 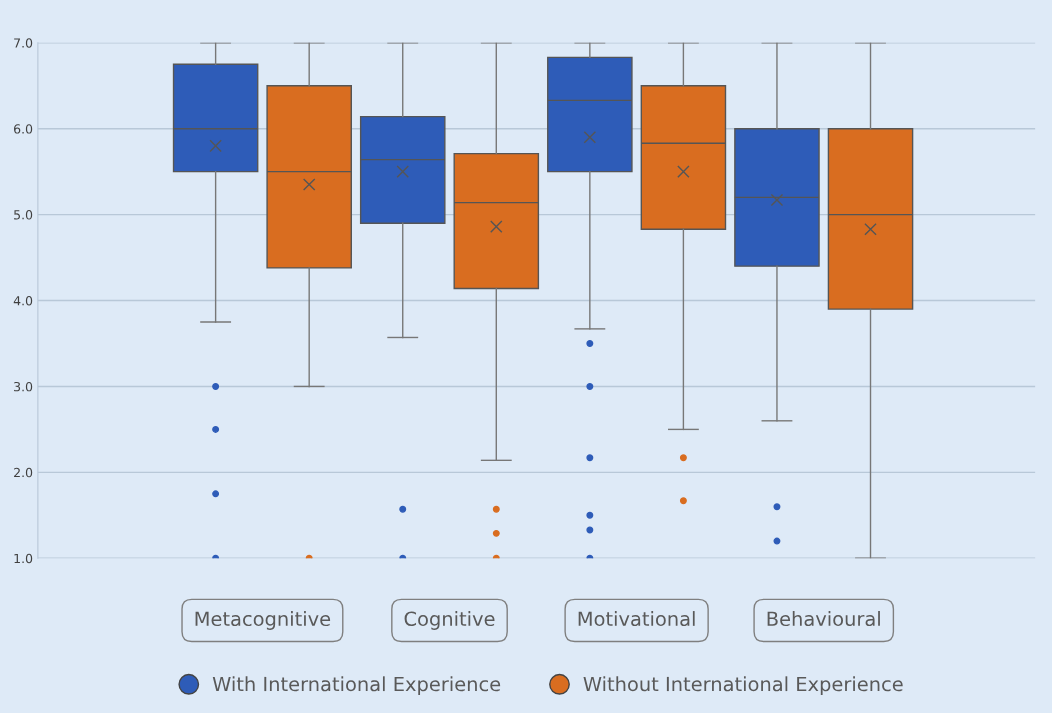 I want to click on y-tick-label: 2.0, so click(x=23, y=472).